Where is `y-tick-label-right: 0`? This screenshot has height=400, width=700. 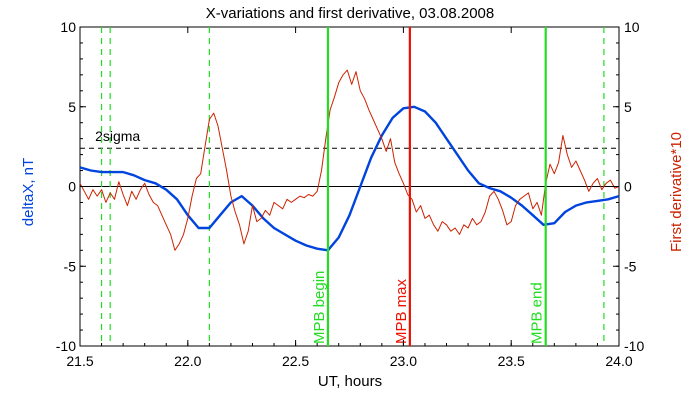 y-tick-label-right: 0 is located at coordinates (628, 187).